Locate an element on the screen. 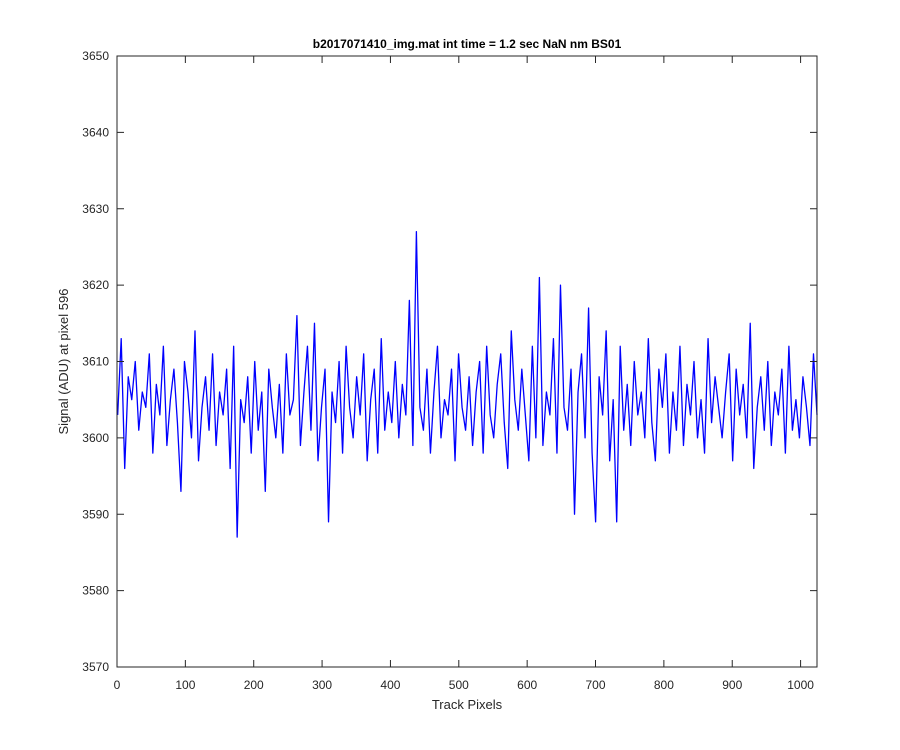  x-tick-label: 300 is located at coordinates (322, 685).